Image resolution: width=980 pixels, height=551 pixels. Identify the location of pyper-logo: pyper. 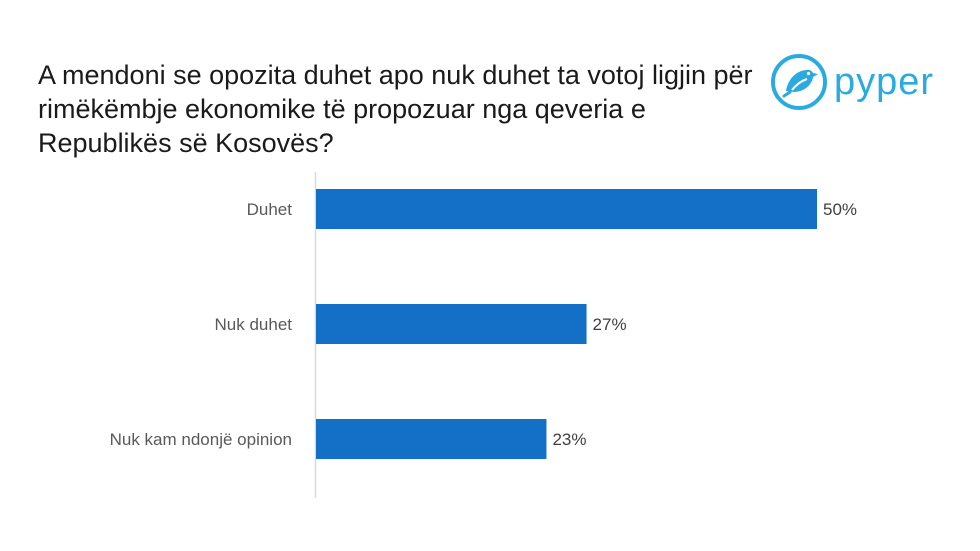
(865, 82).